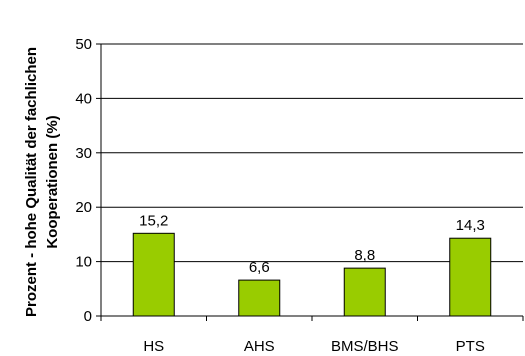 The image size is (525, 356). Describe the element at coordinates (259, 346) in the screenshot. I see `x-tick-label-ahs: AHS` at that location.